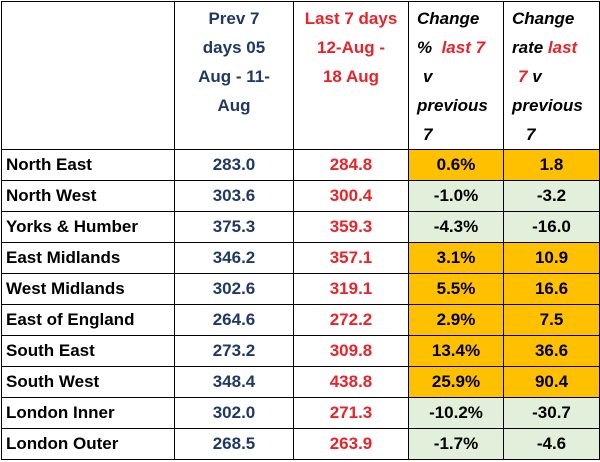 This screenshot has width=600, height=462. I want to click on change-rate-value: 16.6, so click(551, 289).